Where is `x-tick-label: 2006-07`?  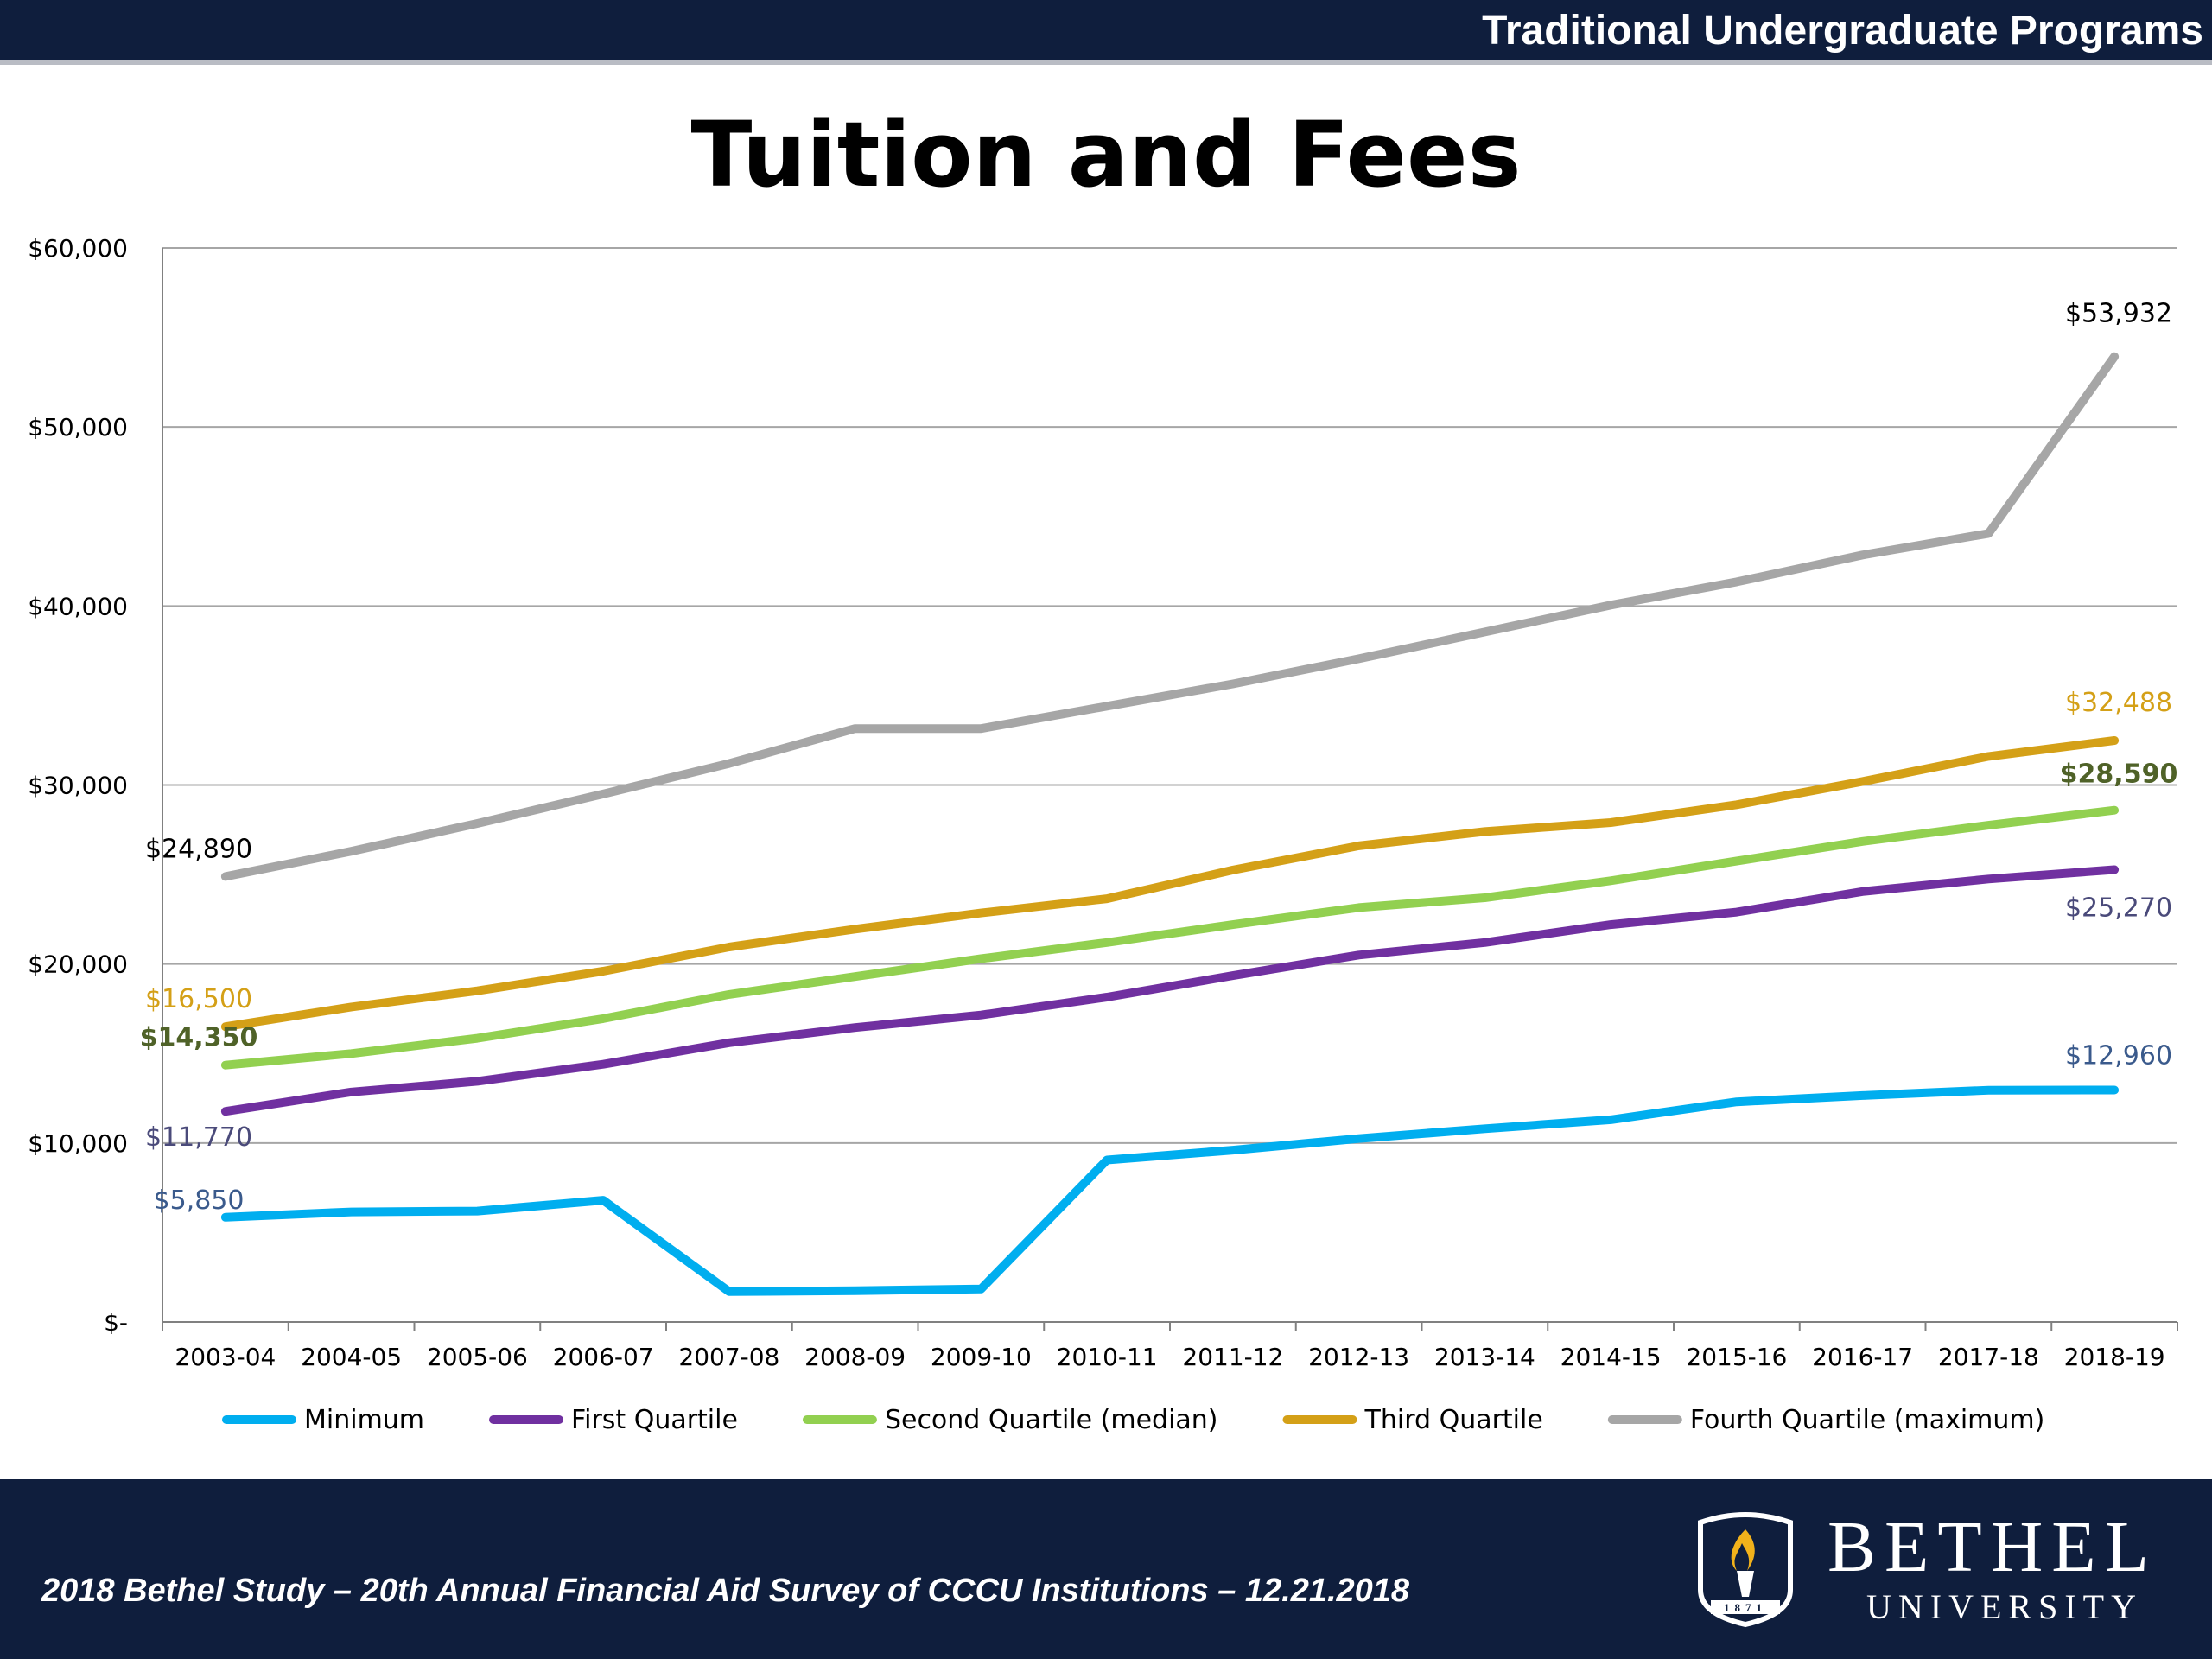 x-tick-label: 2006-07 is located at coordinates (603, 1357).